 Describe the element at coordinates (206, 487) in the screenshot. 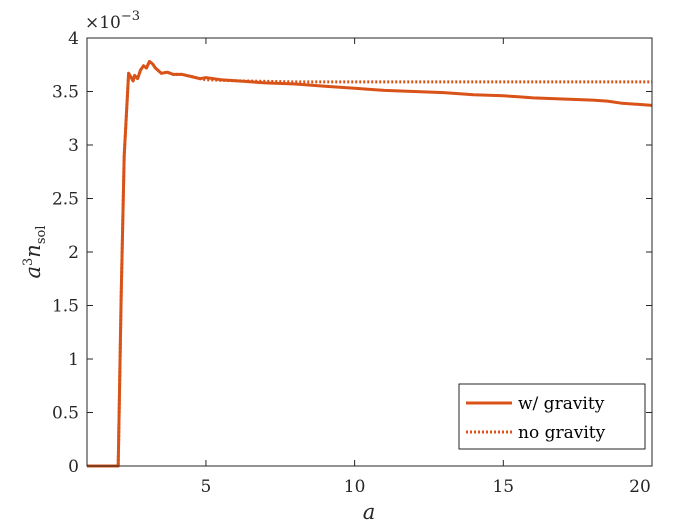

I see `x-tick-label: 5` at that location.